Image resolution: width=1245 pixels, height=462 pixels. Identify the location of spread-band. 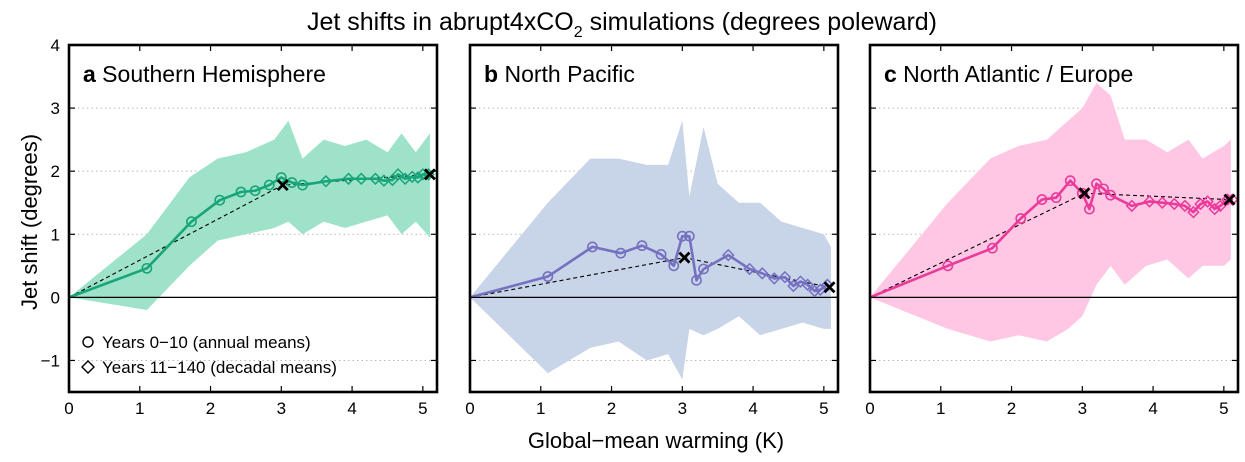
(249, 215).